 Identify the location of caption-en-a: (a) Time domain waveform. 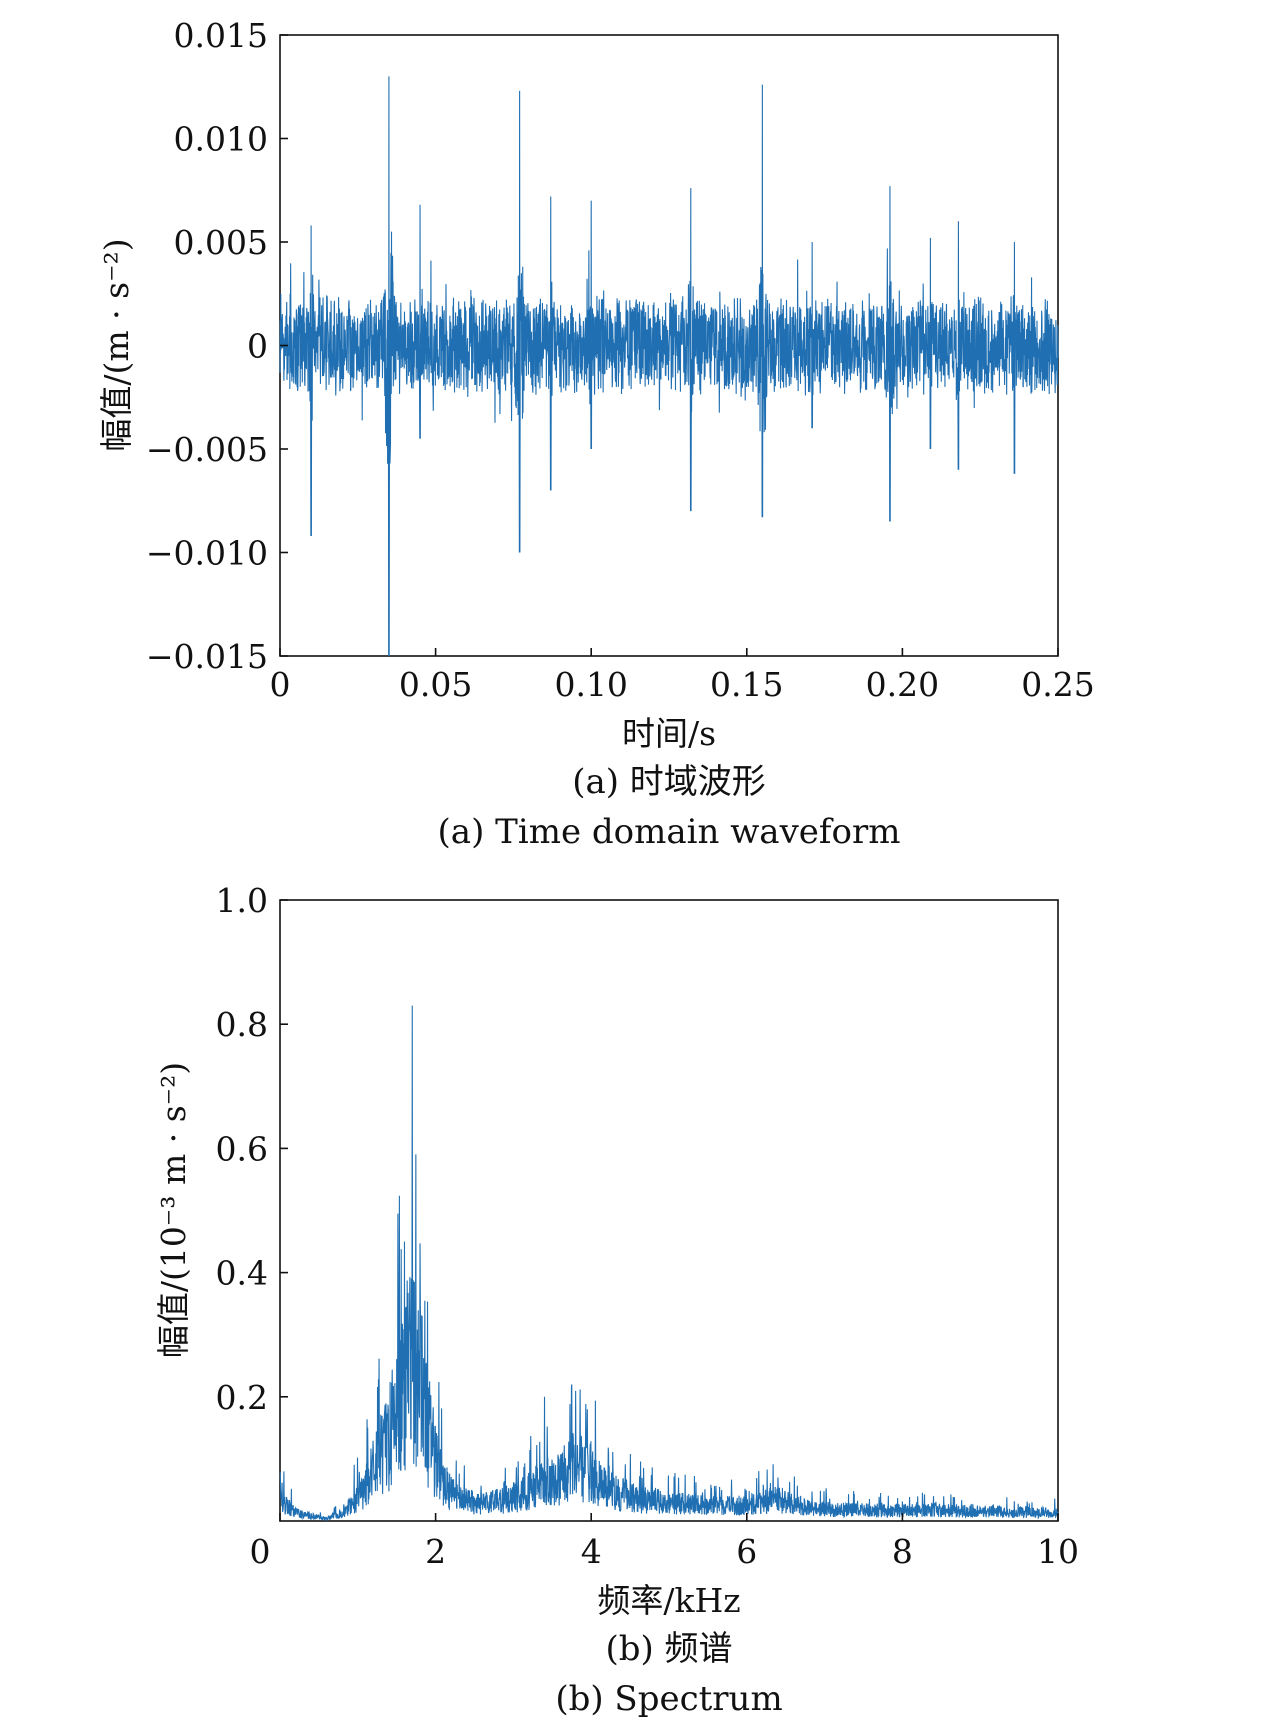
(669, 832).